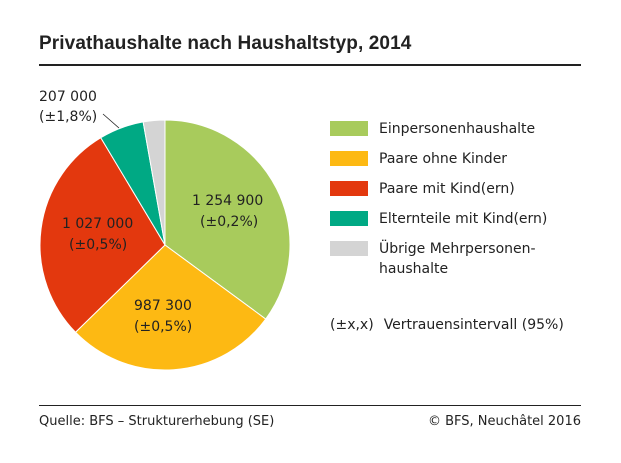  I want to click on chart-title: Privathaushalte nach Haushaltstyp, 2014, so click(225, 43).